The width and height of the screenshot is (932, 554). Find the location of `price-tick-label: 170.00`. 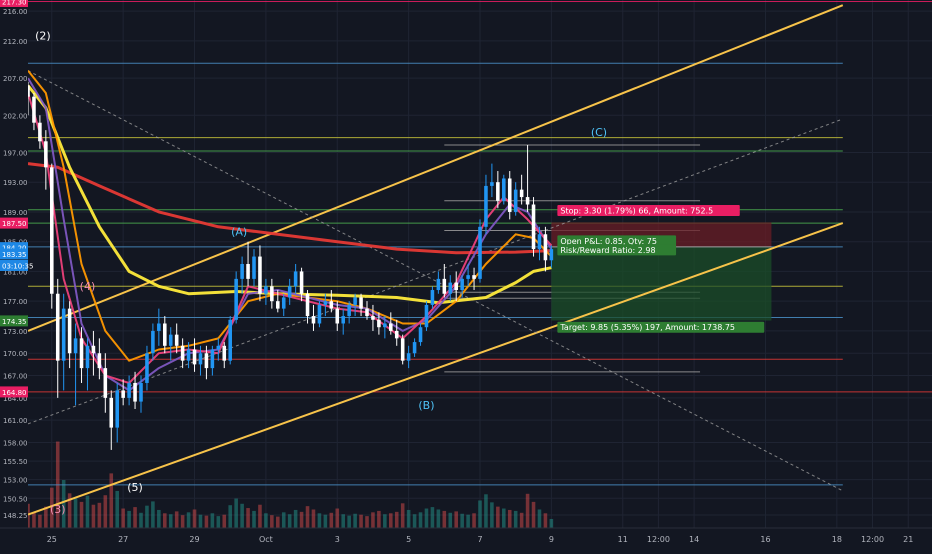

price-tick-label: 170.00 is located at coordinates (15, 354).